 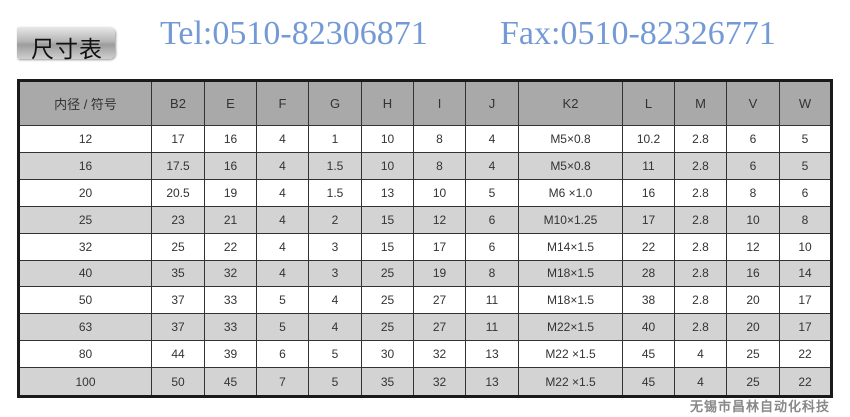 I want to click on column-header: H, so click(x=387, y=103).